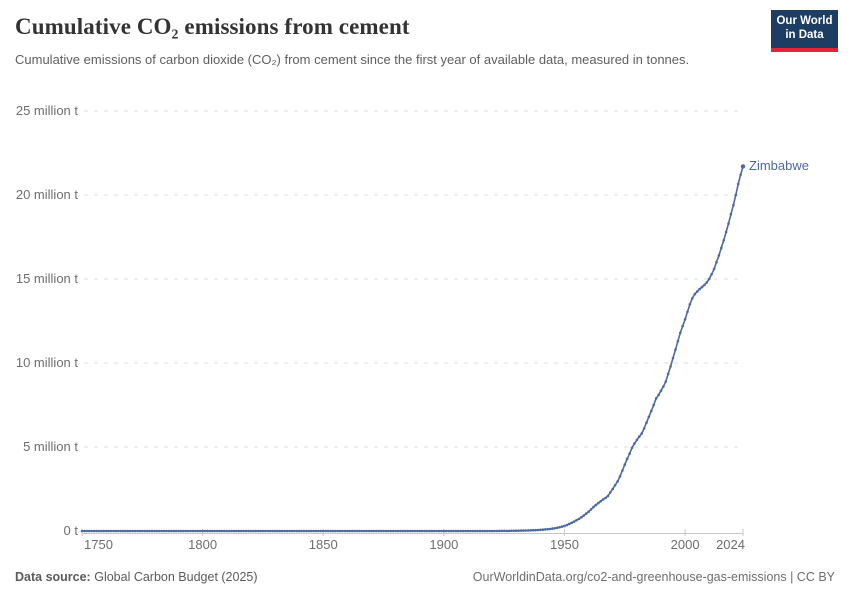 The width and height of the screenshot is (850, 600). Describe the element at coordinates (804, 31) in the screenshot. I see `owid-logo: Our World in Data` at that location.